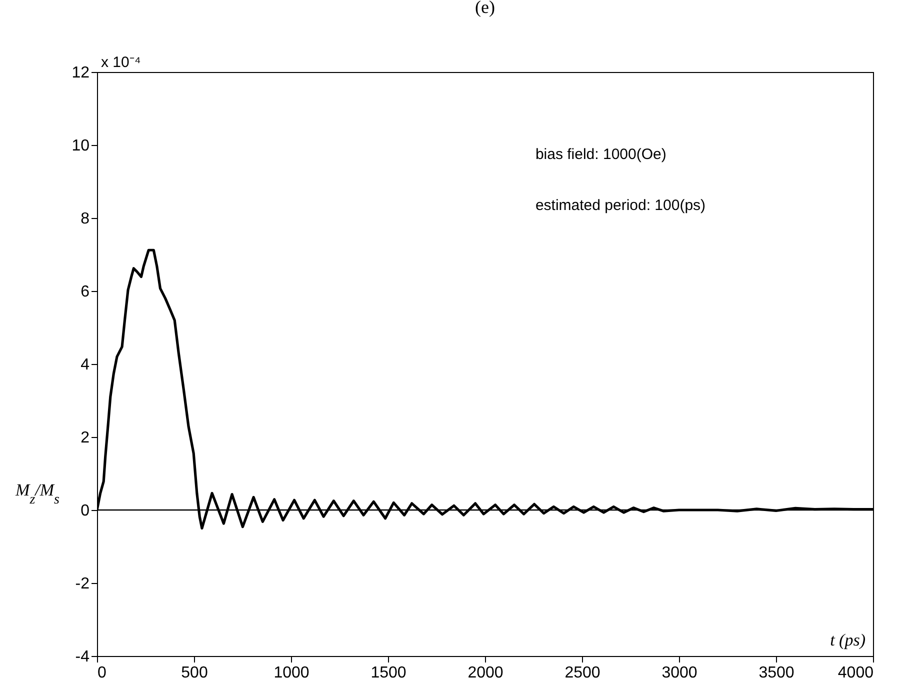 Image resolution: width=899 pixels, height=690 pixels. What do you see at coordinates (85, 292) in the screenshot?
I see `y-tick-label: 6` at bounding box center [85, 292].